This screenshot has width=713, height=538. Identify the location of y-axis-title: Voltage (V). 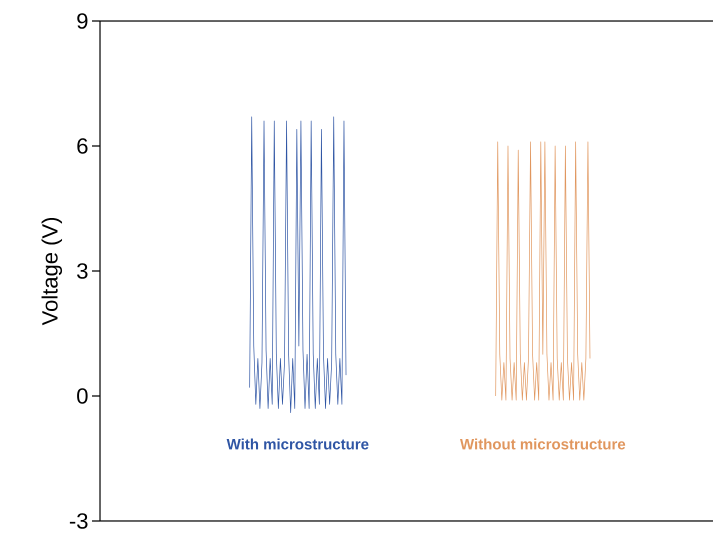
(52, 272).